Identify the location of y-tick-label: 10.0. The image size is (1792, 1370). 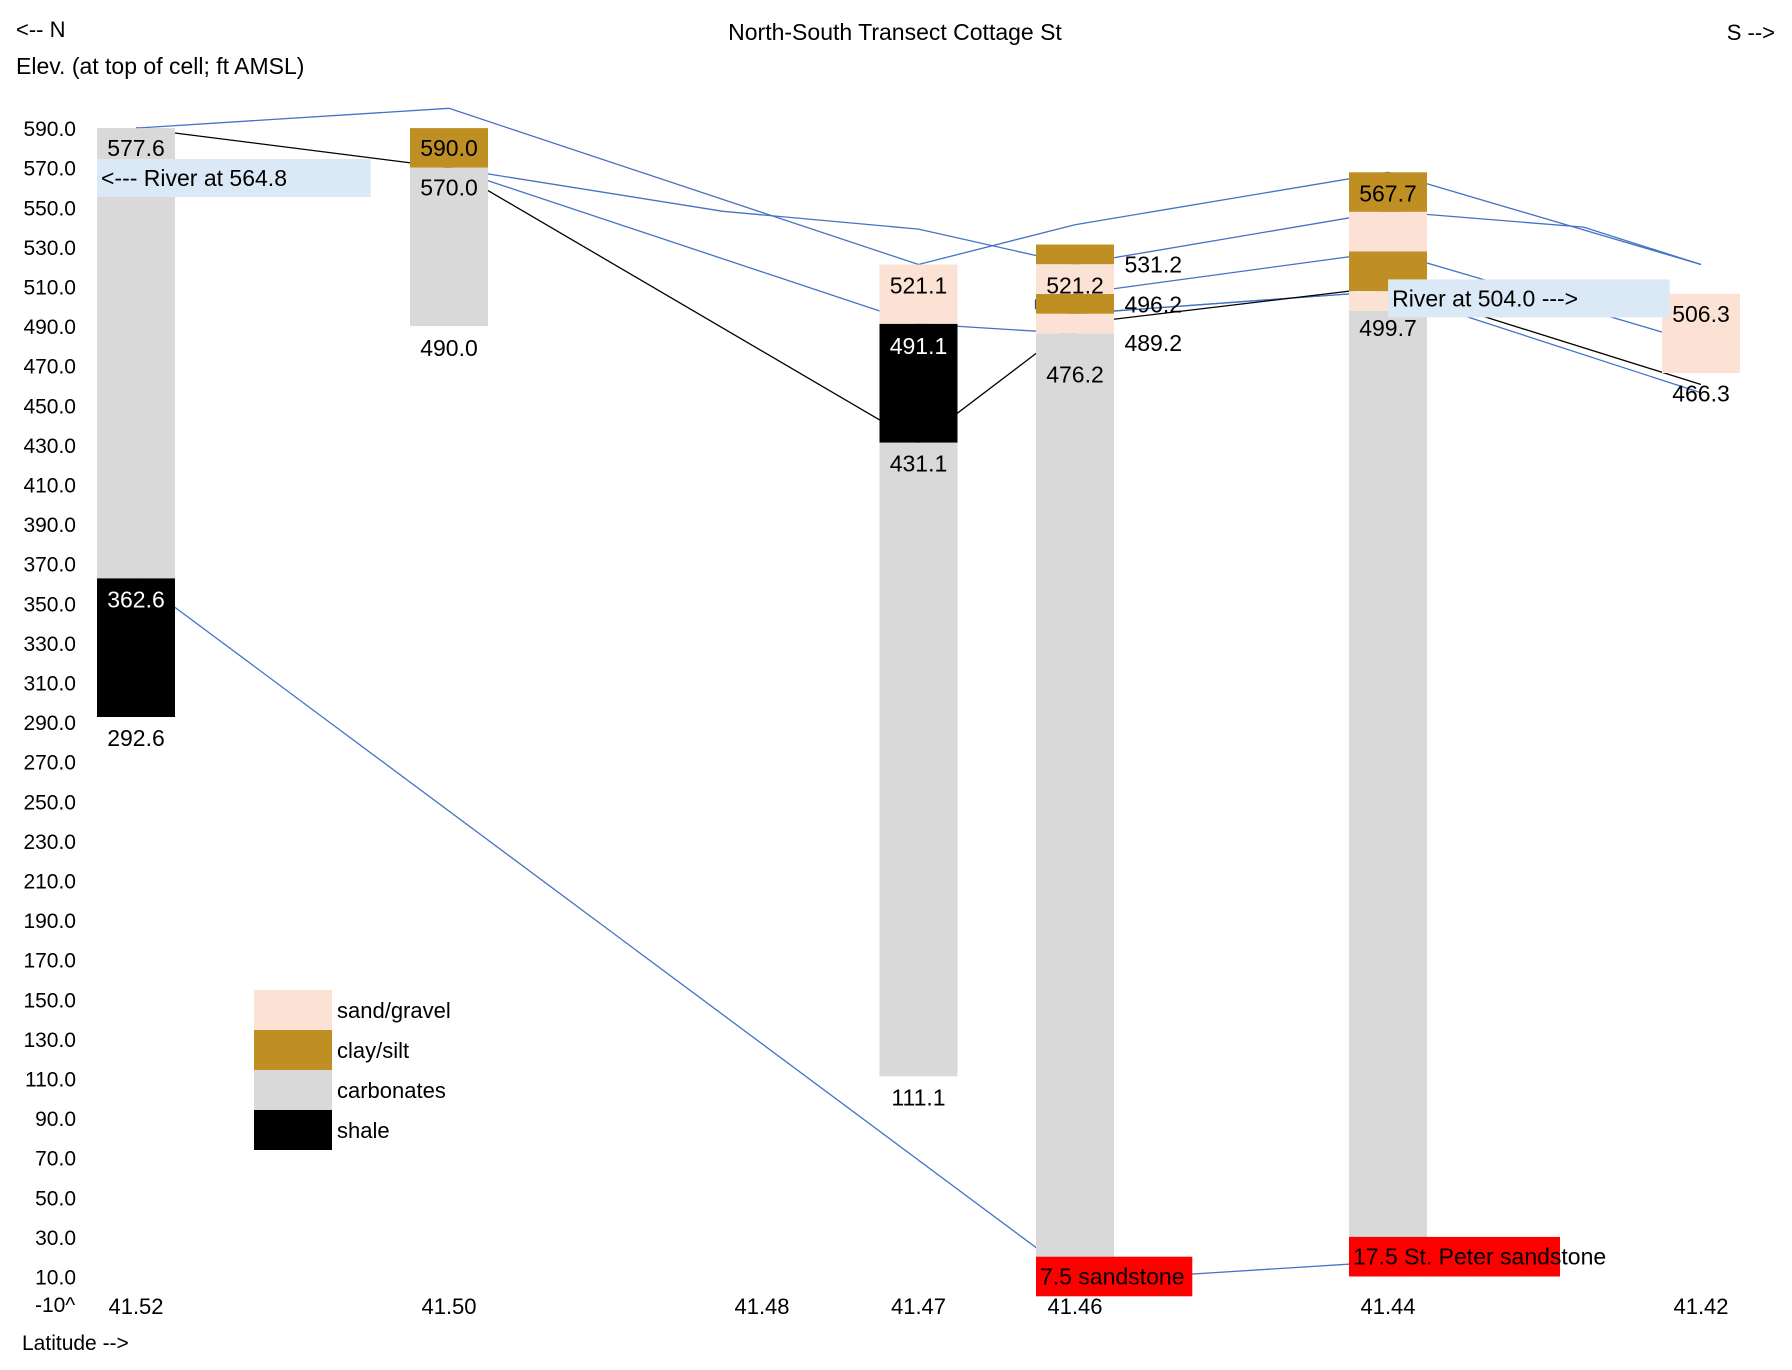
(55, 1278).